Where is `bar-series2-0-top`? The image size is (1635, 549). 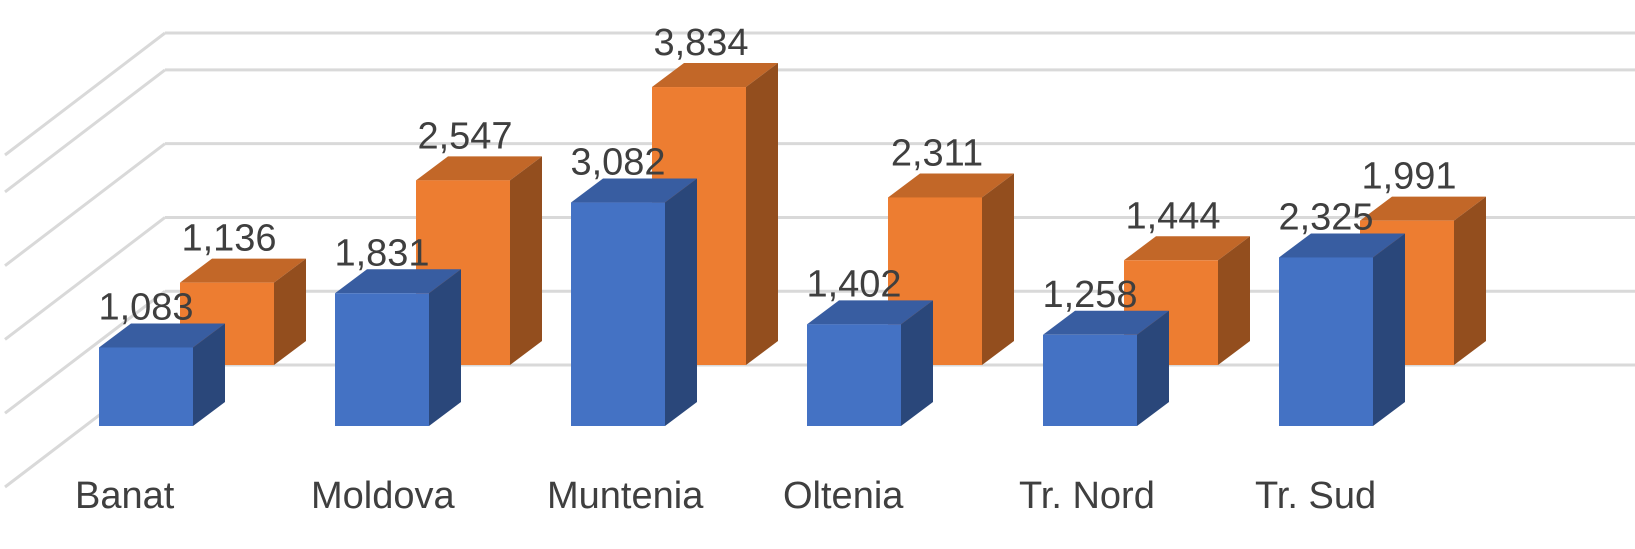 bar-series2-0-top is located at coordinates (243, 270).